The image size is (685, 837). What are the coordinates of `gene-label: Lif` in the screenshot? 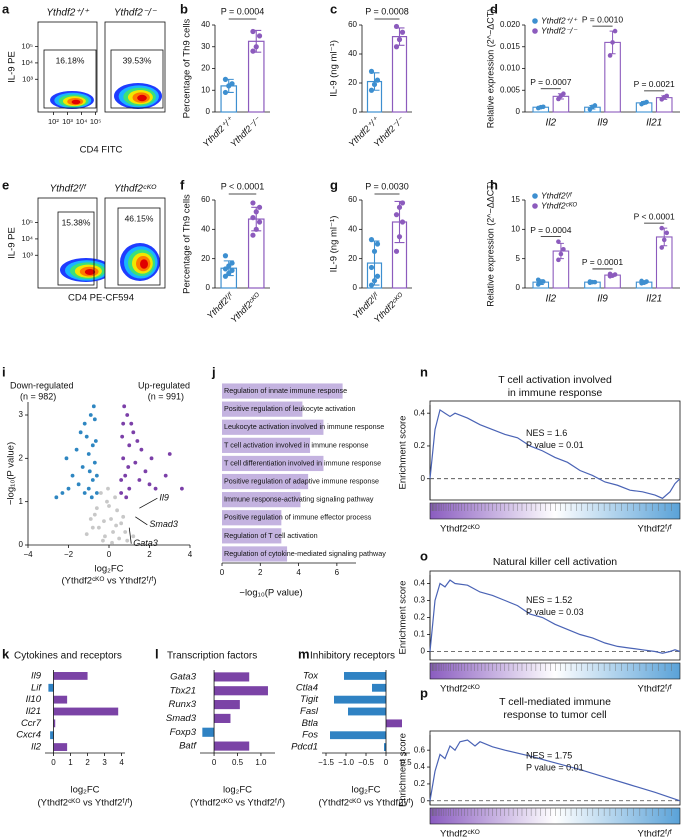 It's located at (36, 687).